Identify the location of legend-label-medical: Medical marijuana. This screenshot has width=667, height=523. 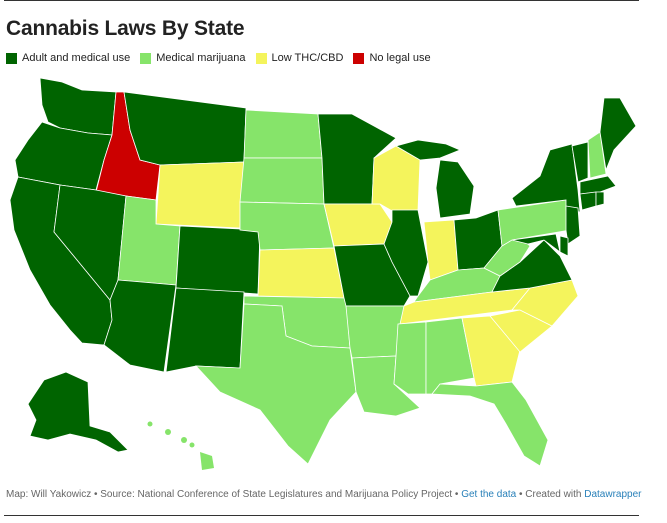
(201, 58).